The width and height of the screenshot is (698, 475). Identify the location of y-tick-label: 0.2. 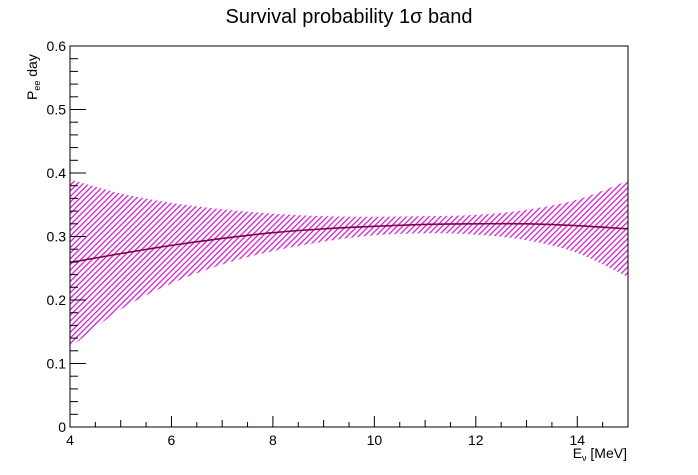
(57, 300).